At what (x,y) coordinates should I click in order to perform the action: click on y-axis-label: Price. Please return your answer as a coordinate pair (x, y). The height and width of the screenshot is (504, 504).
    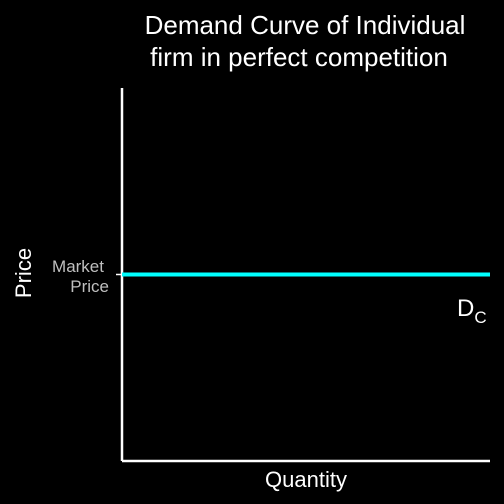
    Looking at the image, I should click on (23, 273).